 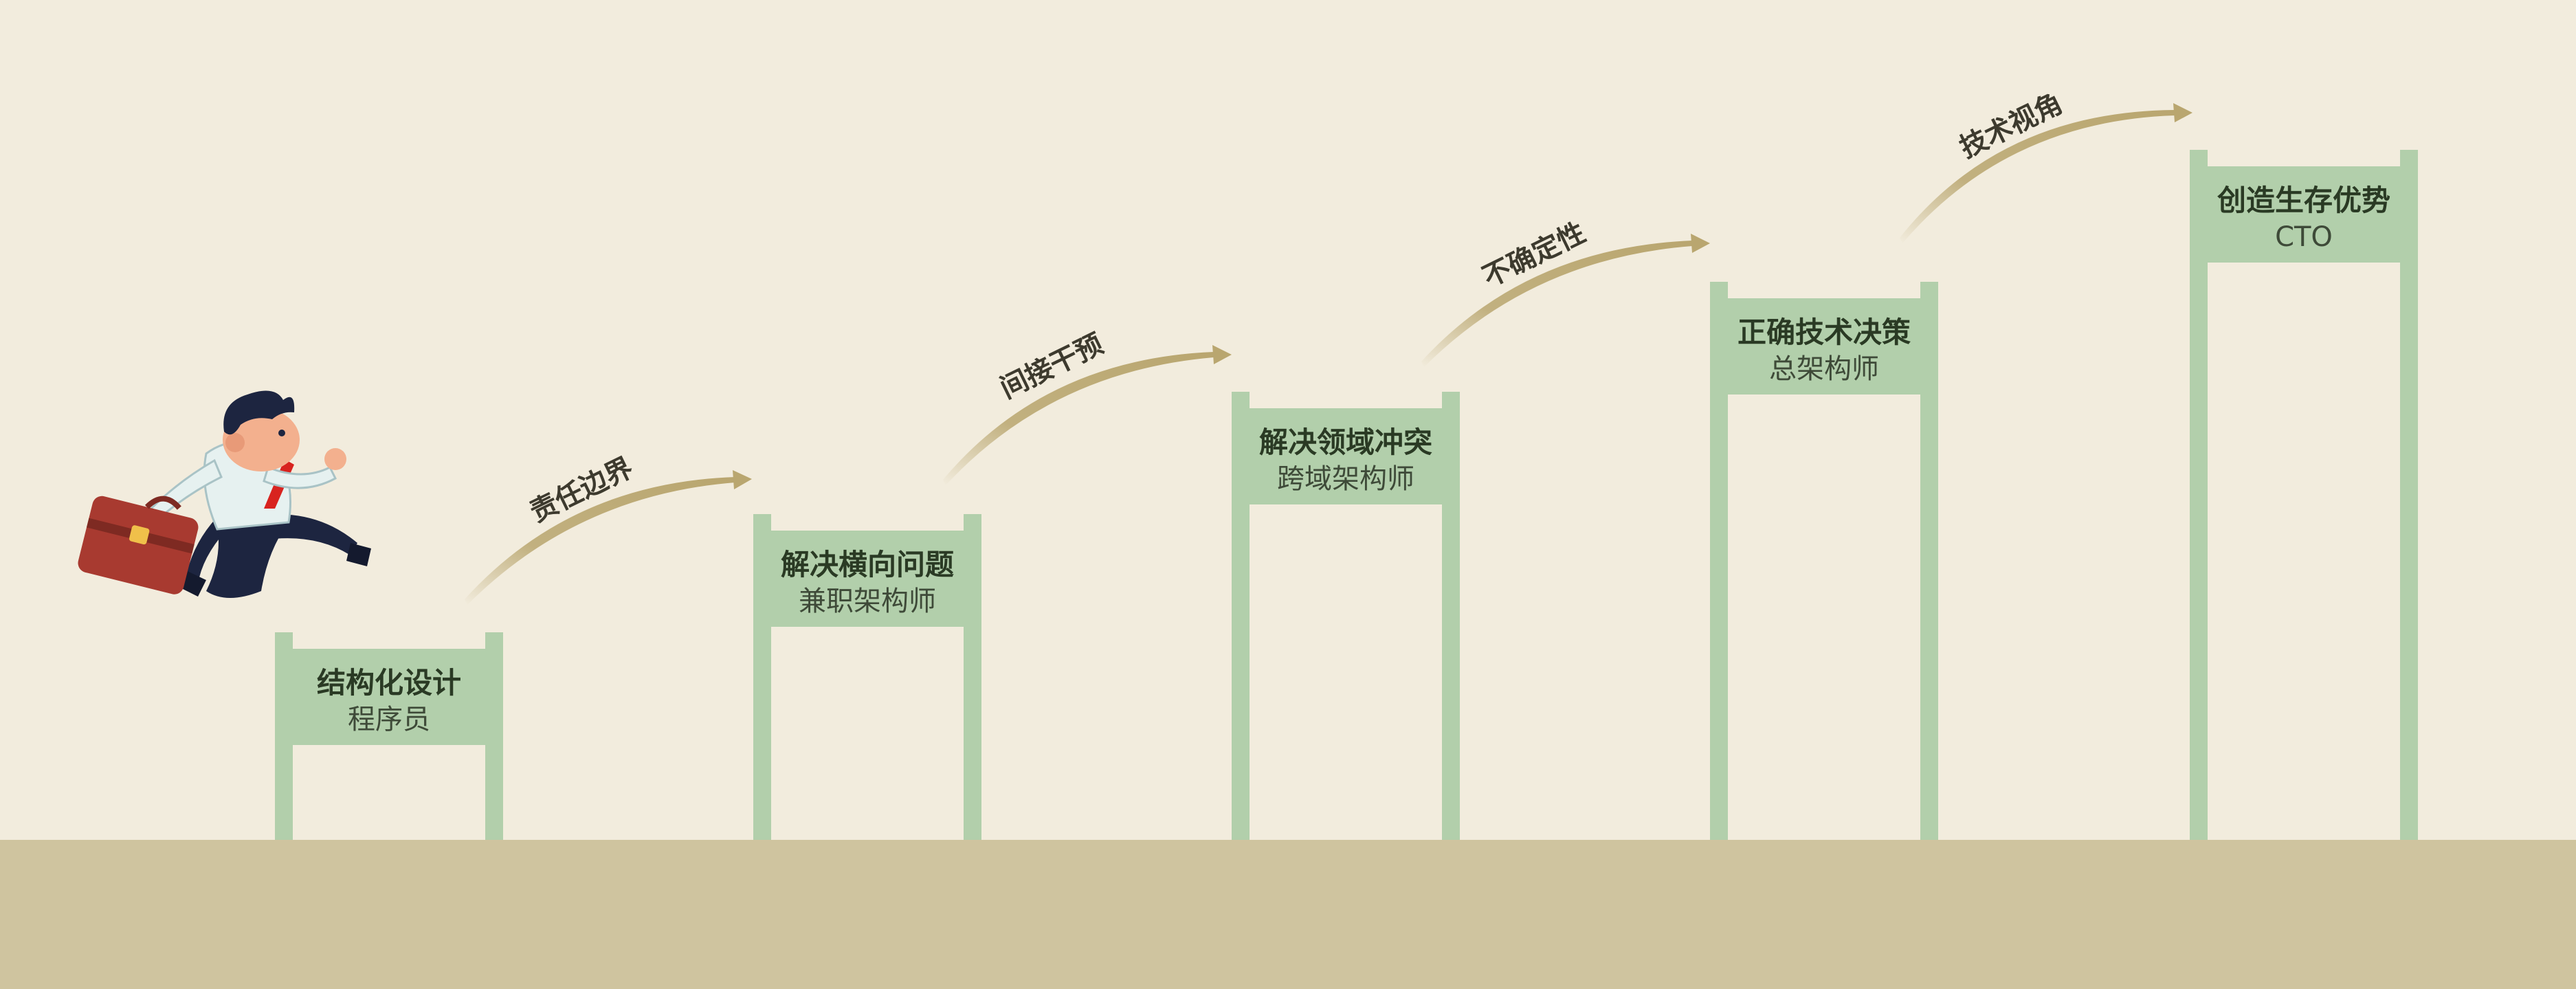 I want to click on step-5-signpost: 创造生存优势 CTO, so click(x=2304, y=497).